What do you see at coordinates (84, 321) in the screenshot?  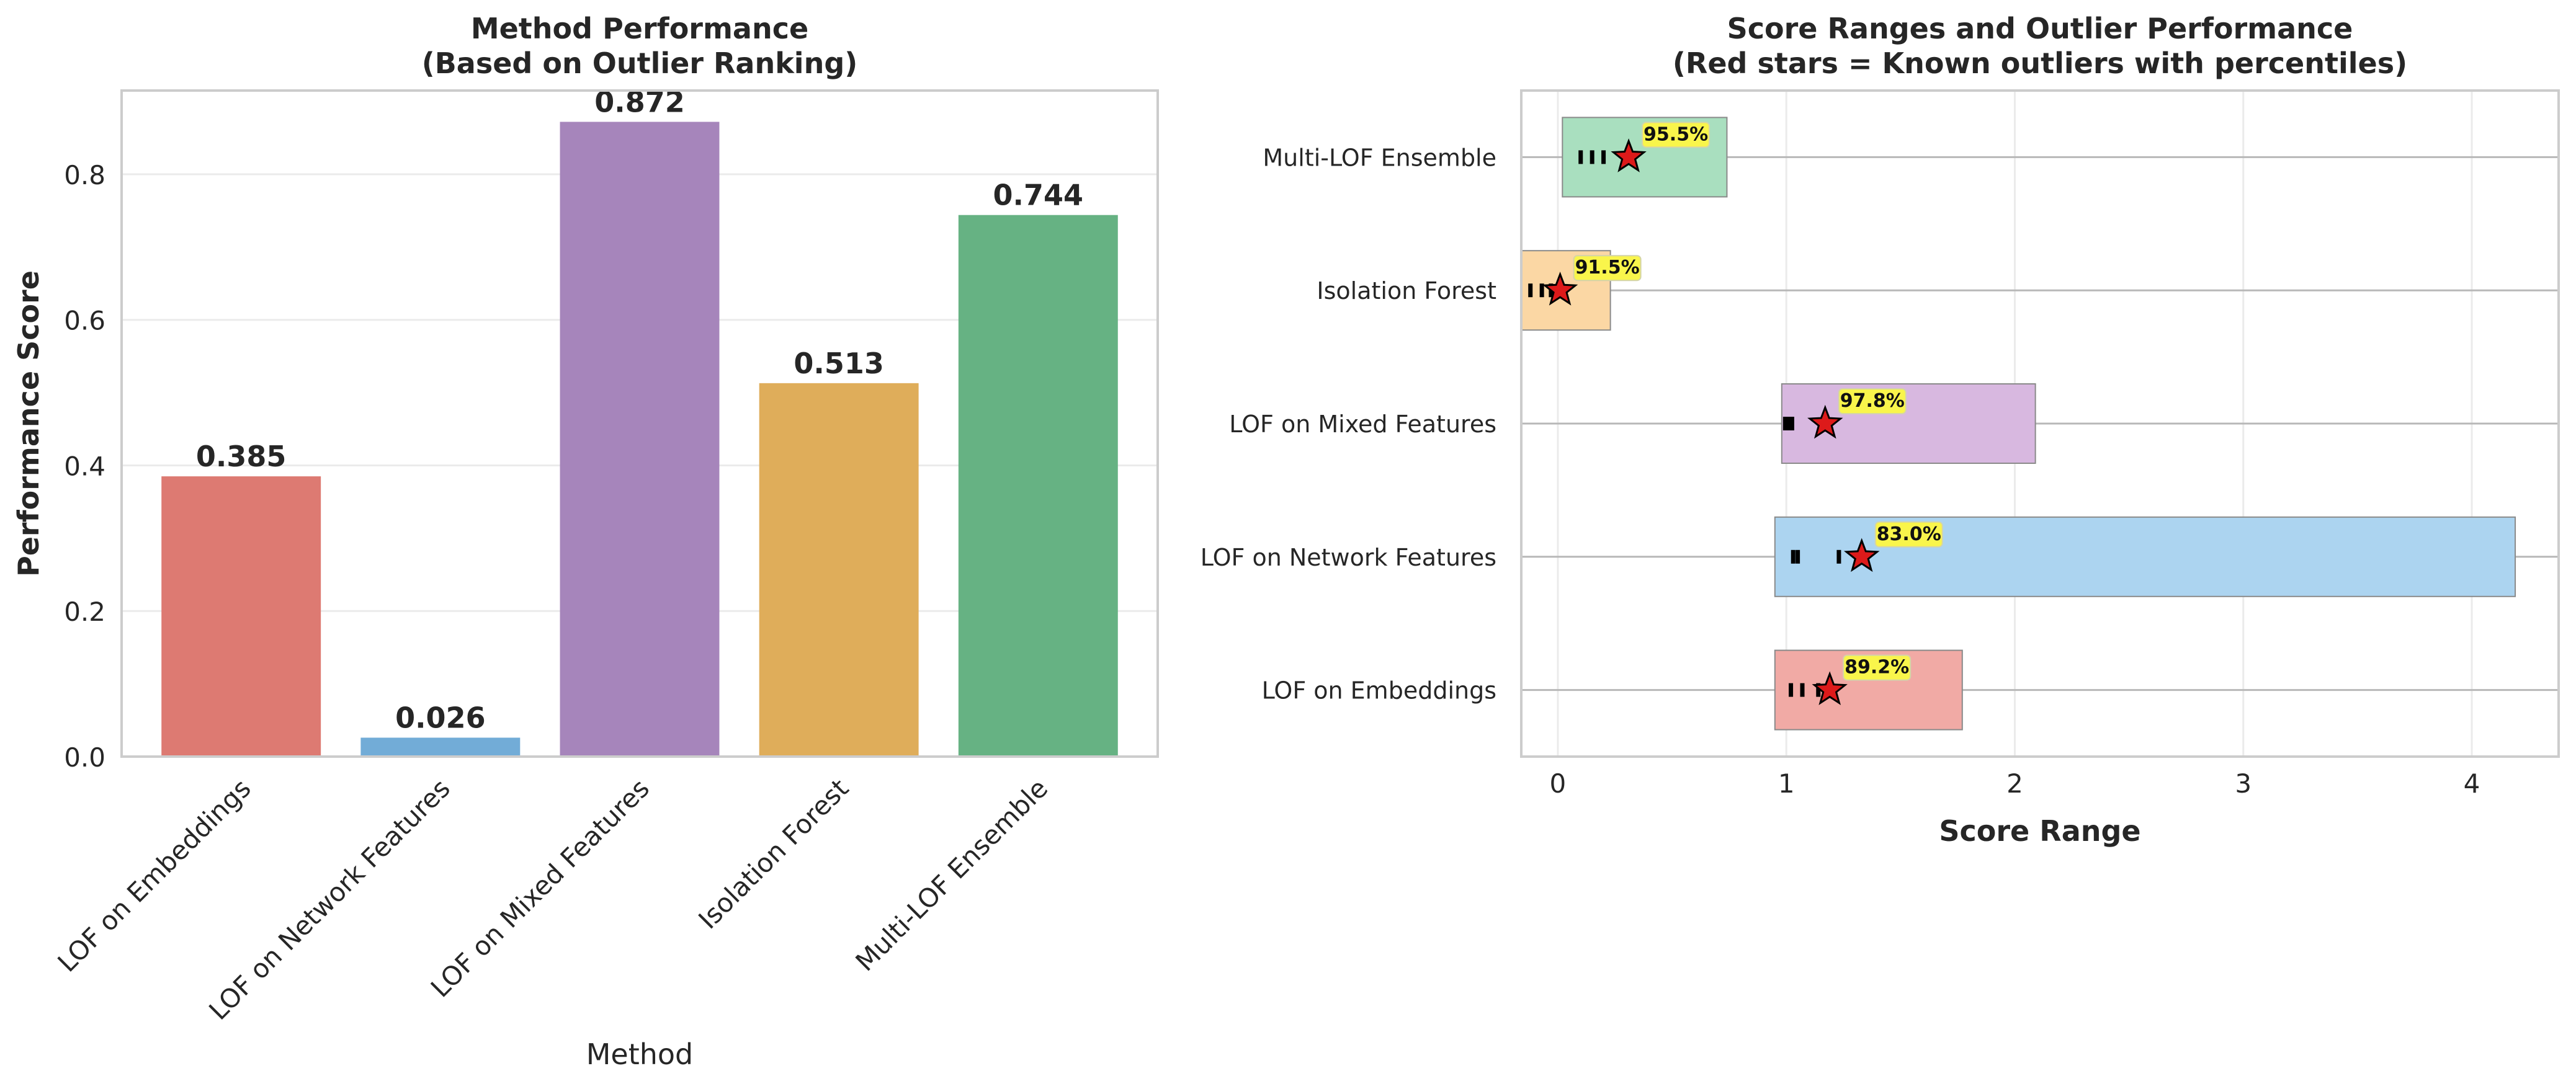 I see `bar-chart-y-tick-label: 0.6` at bounding box center [84, 321].